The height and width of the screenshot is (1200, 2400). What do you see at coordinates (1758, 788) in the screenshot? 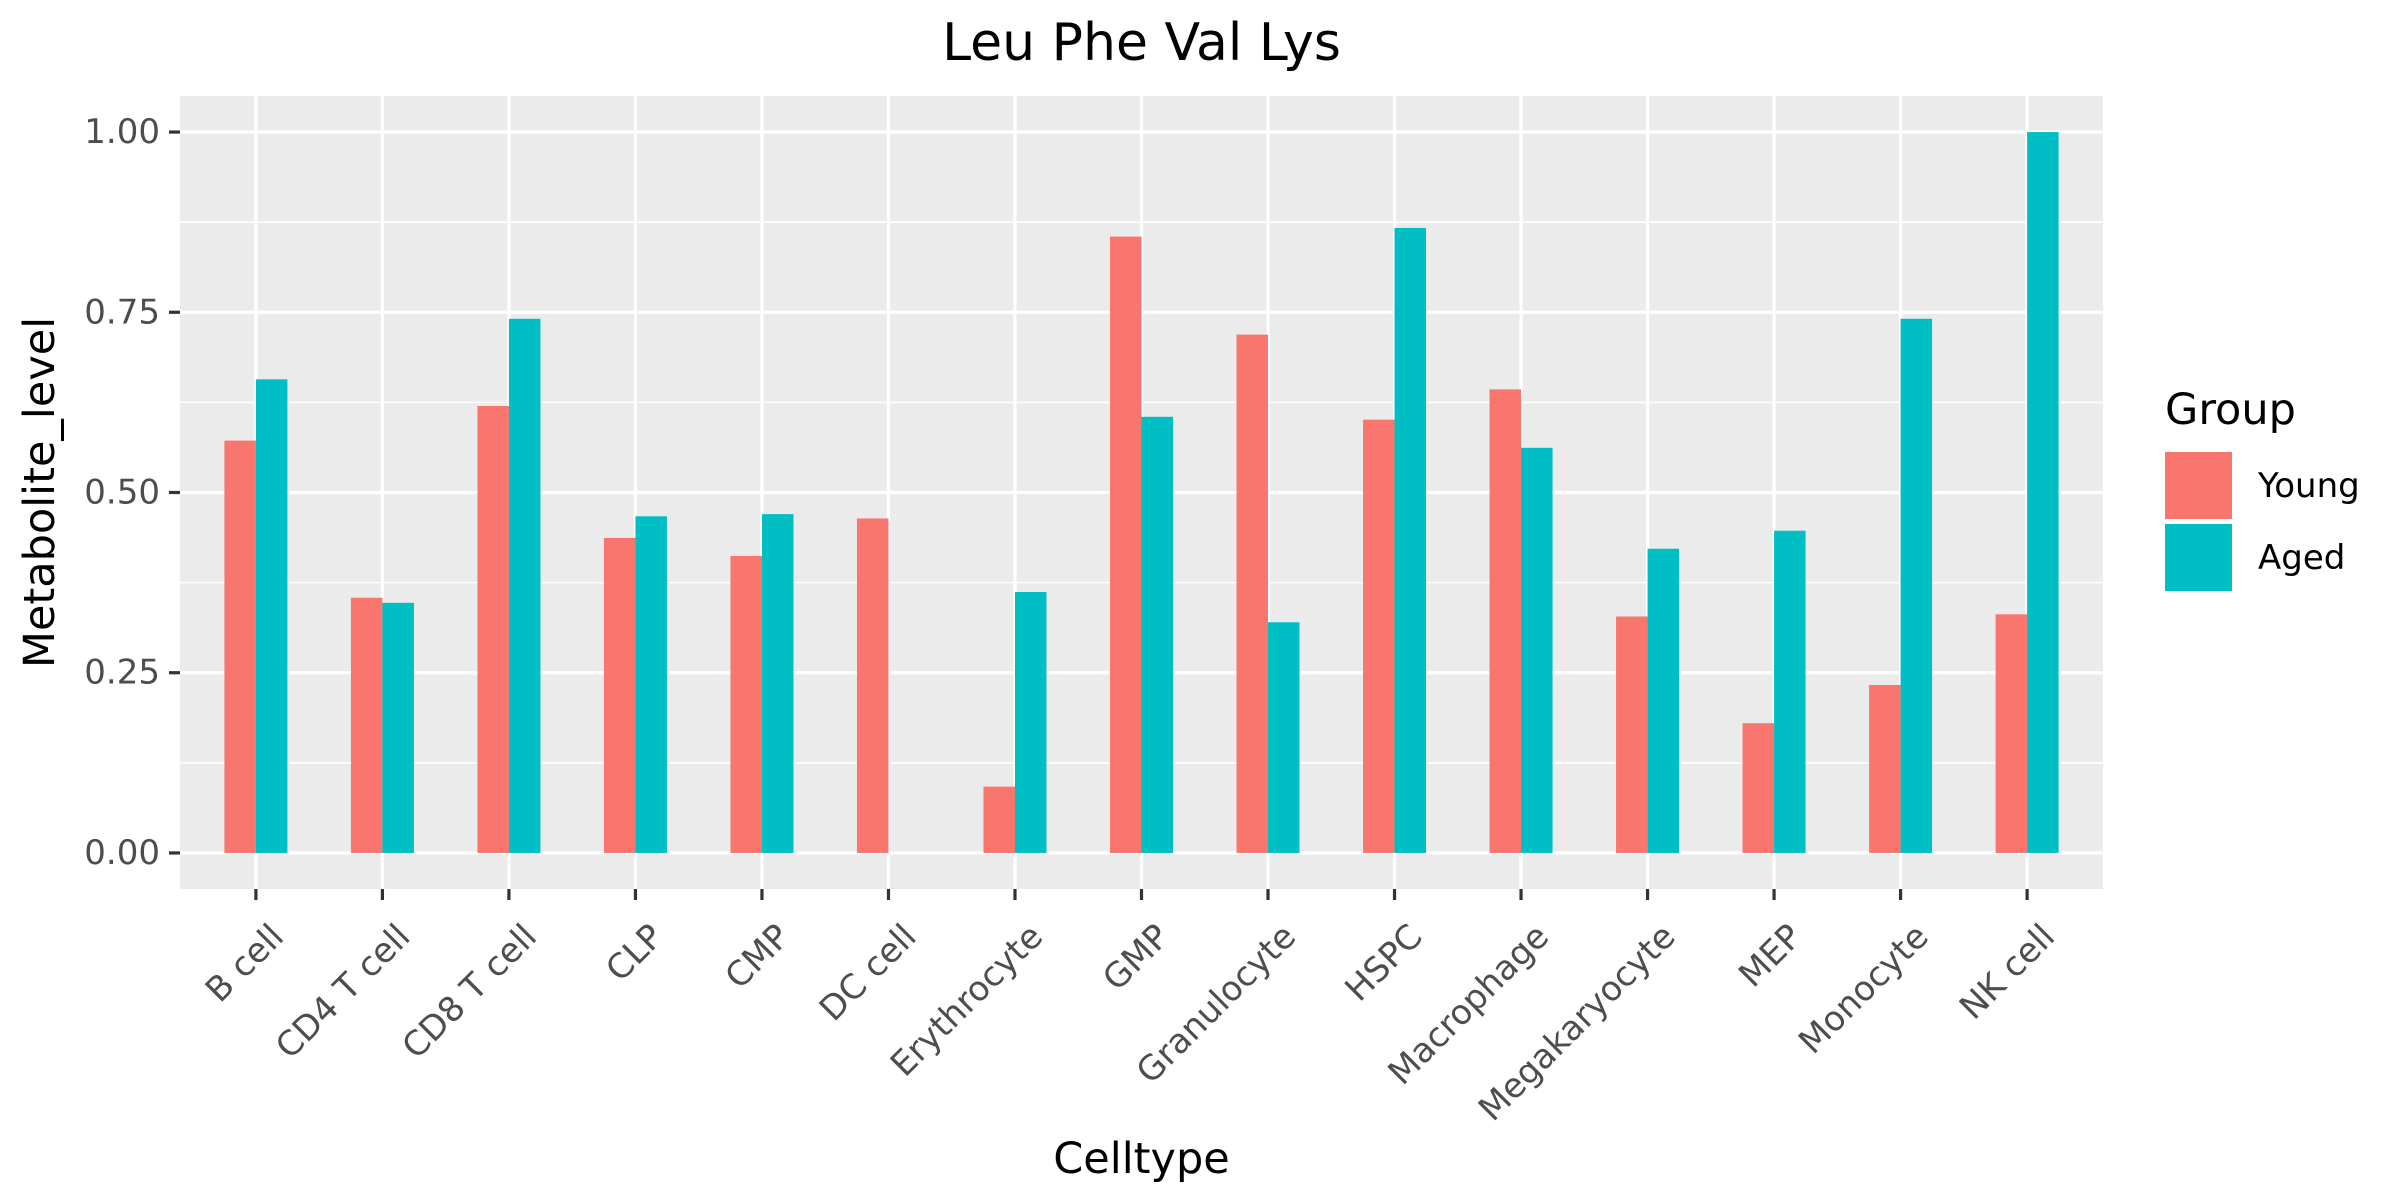
I see `bar-young-mep` at bounding box center [1758, 788].